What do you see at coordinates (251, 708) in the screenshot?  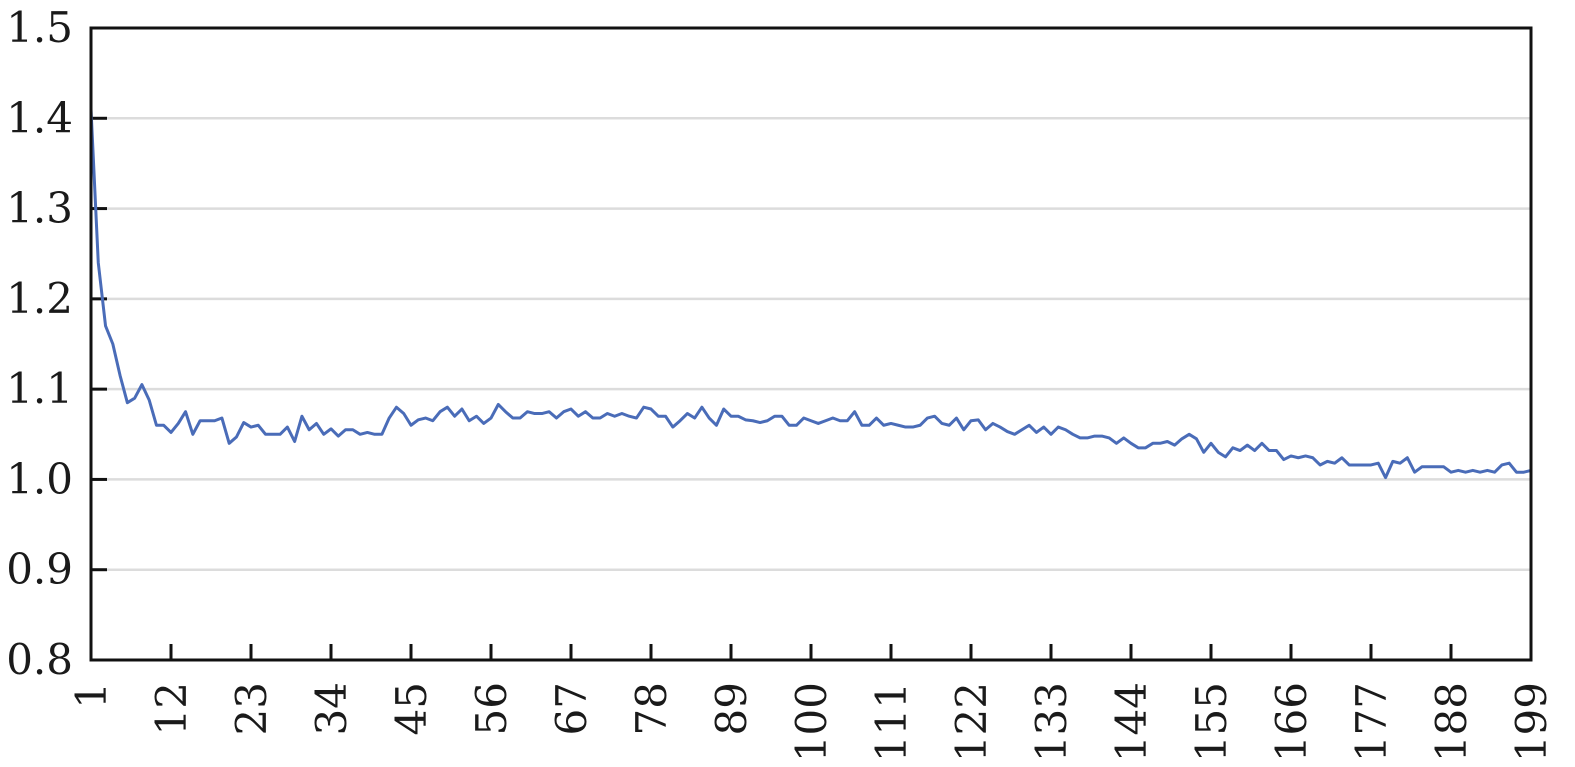 I see `x-tick-label: 23` at bounding box center [251, 708].